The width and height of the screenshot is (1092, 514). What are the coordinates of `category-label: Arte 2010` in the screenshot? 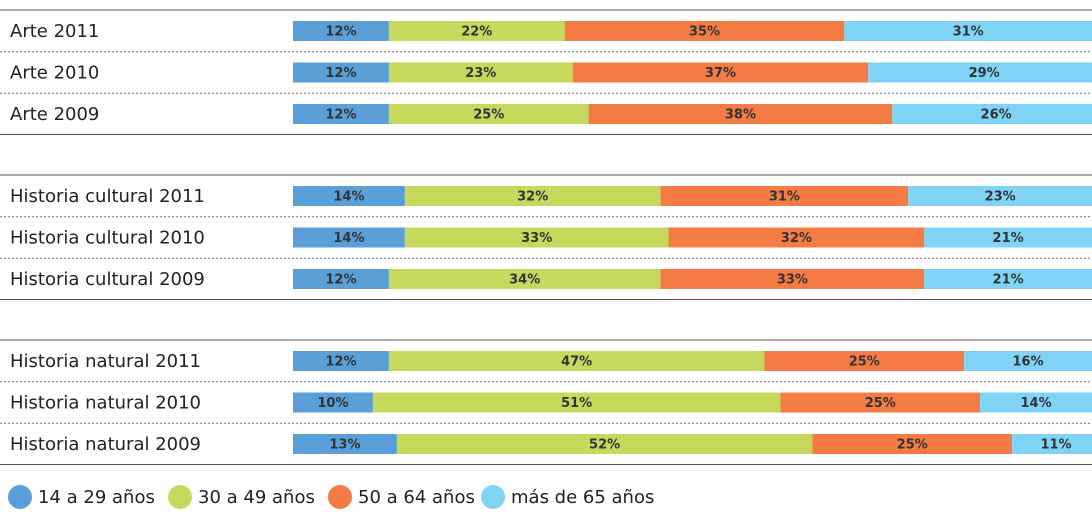 It's located at (54, 73).